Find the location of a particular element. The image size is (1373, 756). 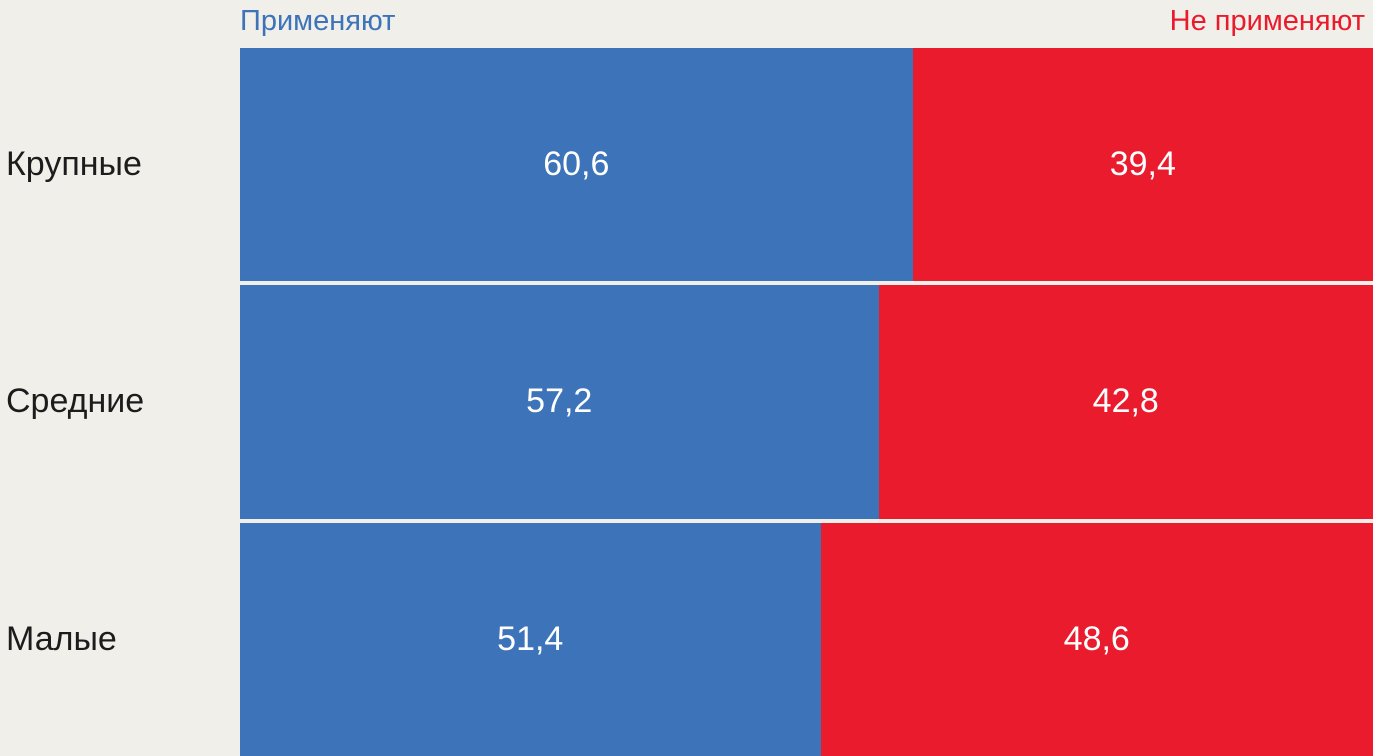

bar-segment-large-not-apply: 39,4 is located at coordinates (1142, 164).